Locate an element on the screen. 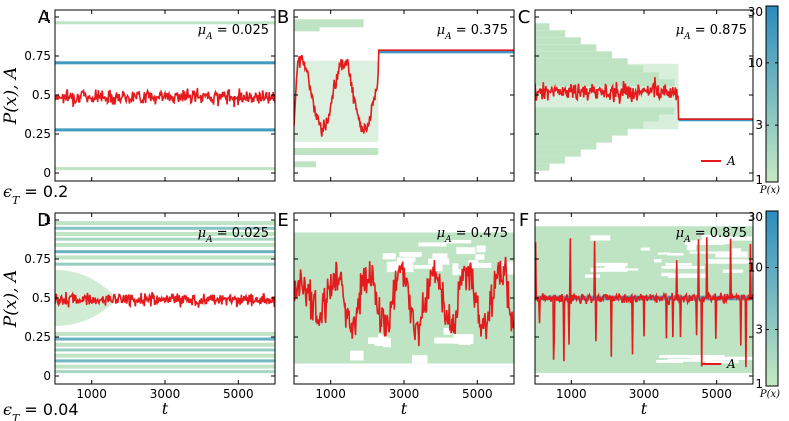  series-A-A is located at coordinates (165, 97).